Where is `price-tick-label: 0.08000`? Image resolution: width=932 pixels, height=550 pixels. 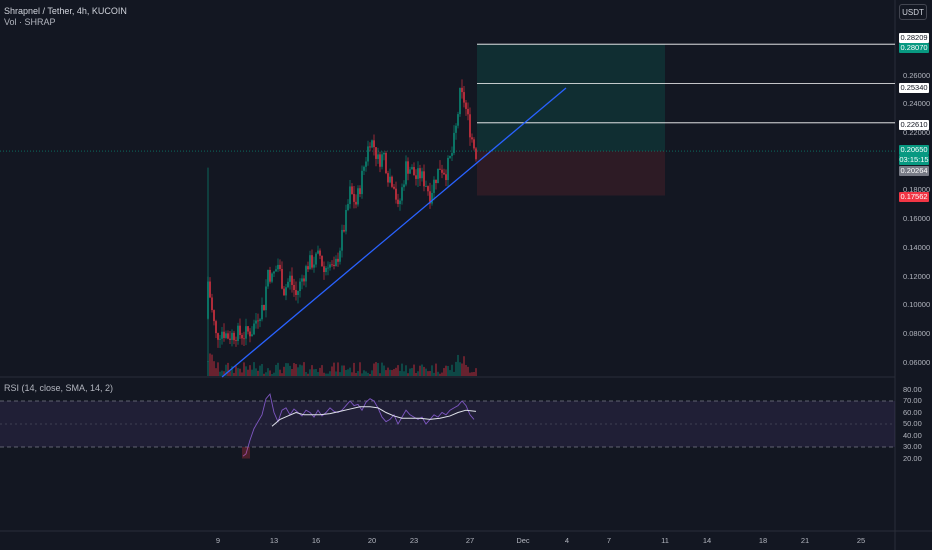 price-tick-label: 0.08000 is located at coordinates (917, 333).